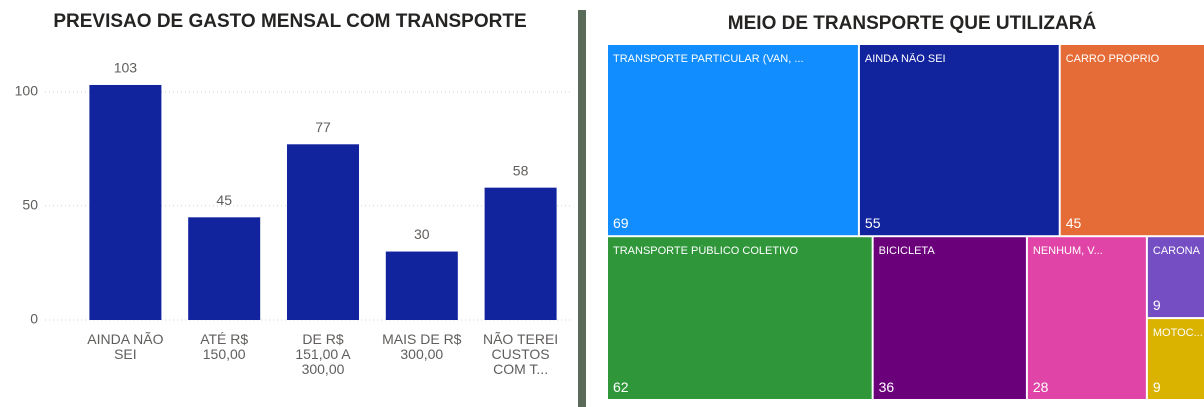 The height and width of the screenshot is (407, 1204). I want to click on data-label: 77, so click(323, 127).